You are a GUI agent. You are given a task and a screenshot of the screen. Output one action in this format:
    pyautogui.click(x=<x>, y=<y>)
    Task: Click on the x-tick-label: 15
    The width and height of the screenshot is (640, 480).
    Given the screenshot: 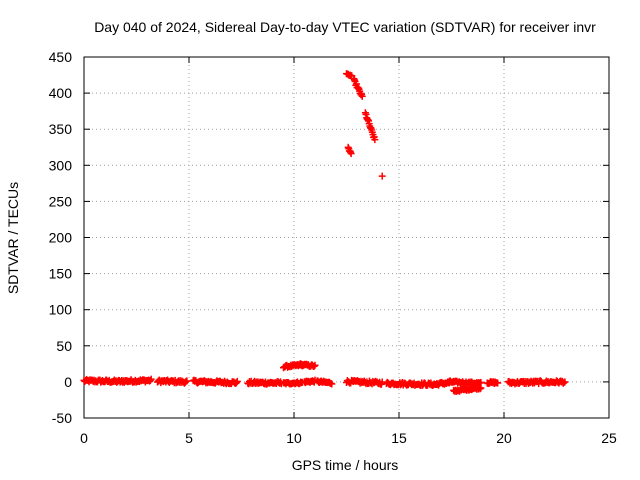 What is the action you would take?
    pyautogui.click(x=399, y=438)
    